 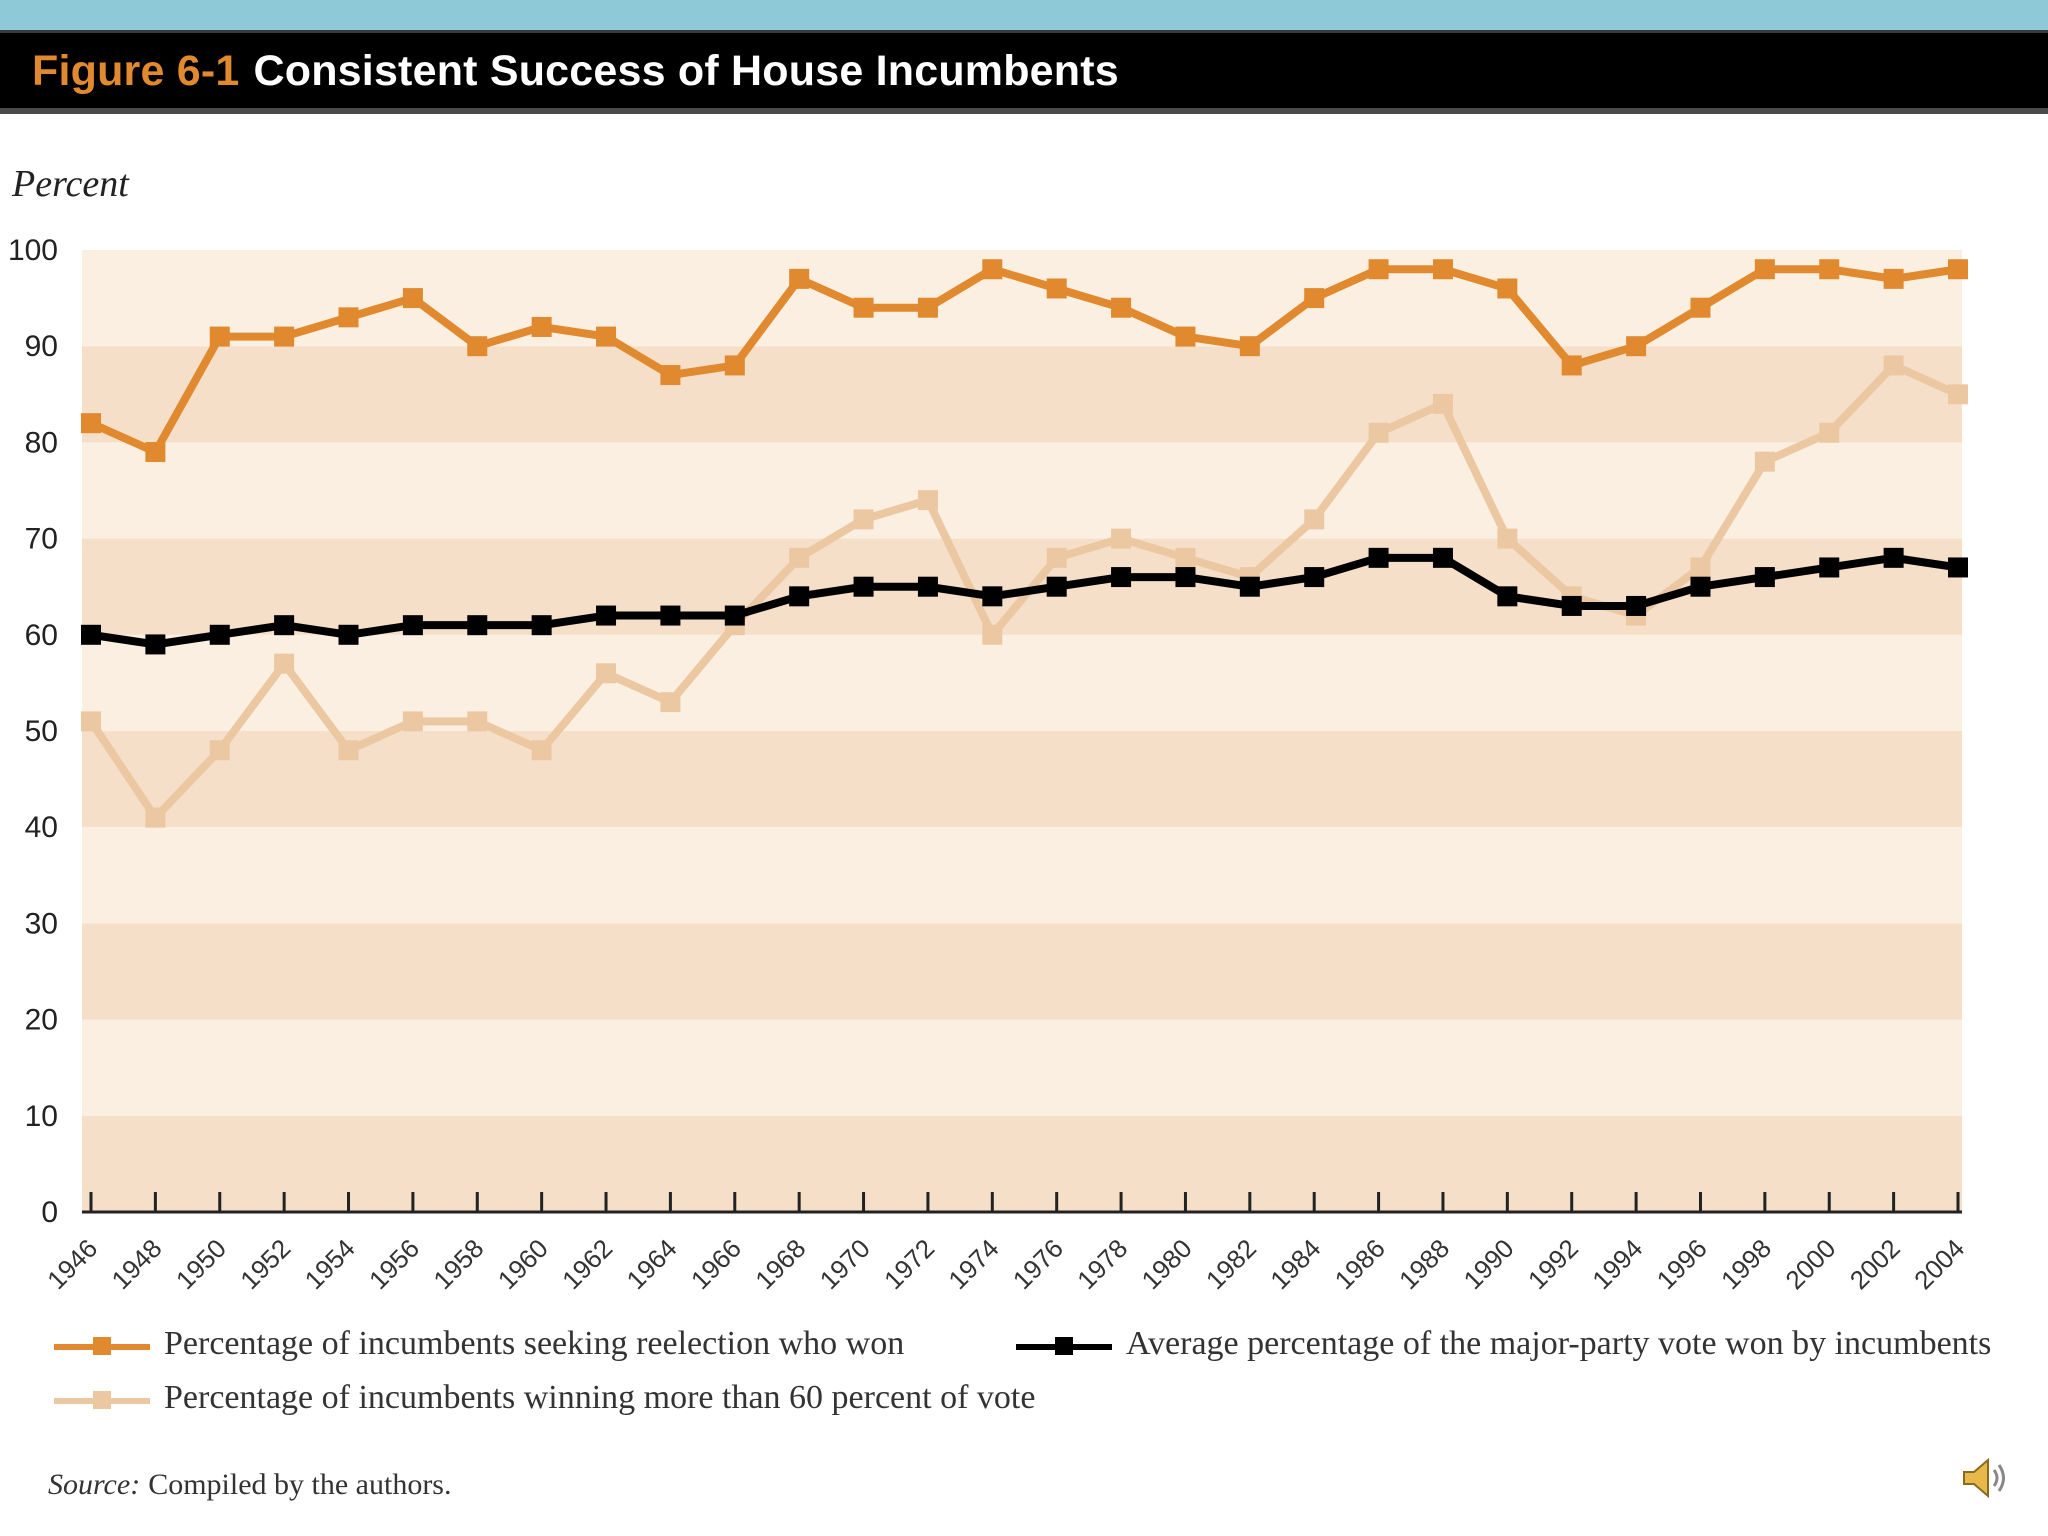 What do you see at coordinates (716, 1264) in the screenshot?
I see `x-tick-label: 1966` at bounding box center [716, 1264].